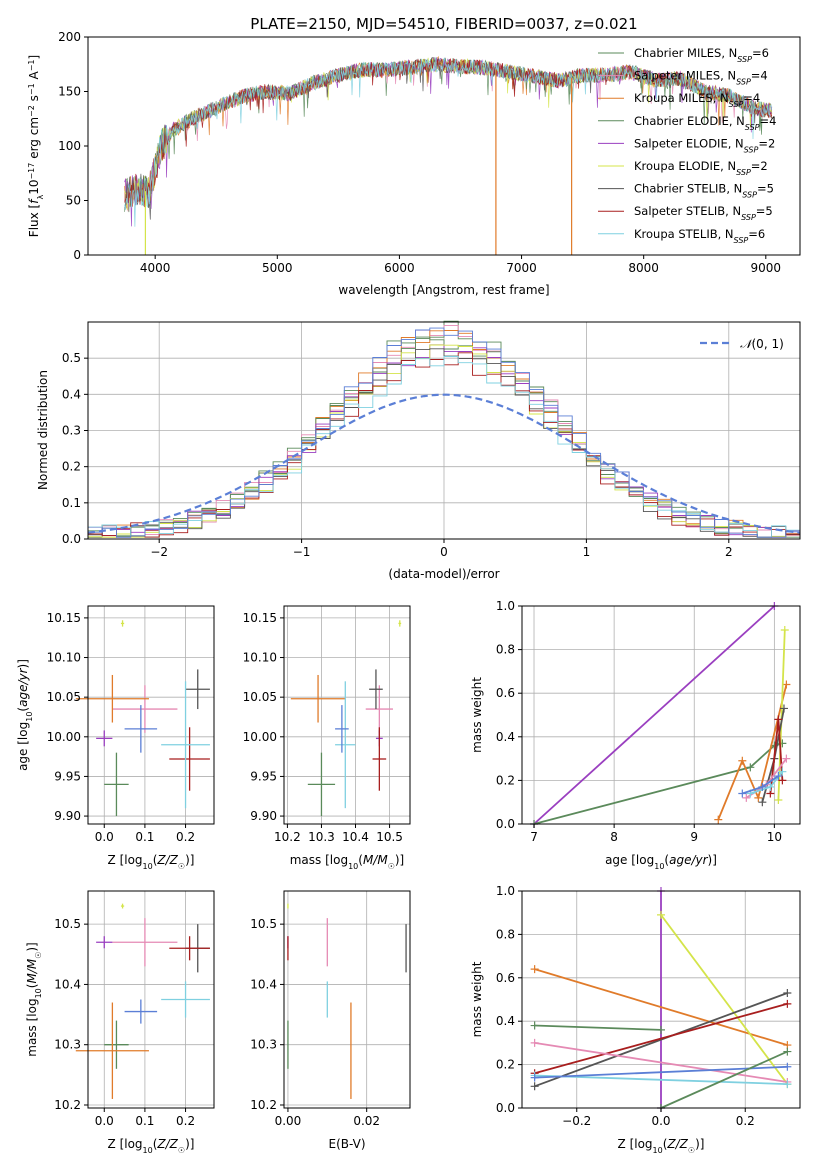 The width and height of the screenshot is (819, 1170). Describe the element at coordinates (71, 503) in the screenshot. I see `y-tick-label: 0.1` at that location.